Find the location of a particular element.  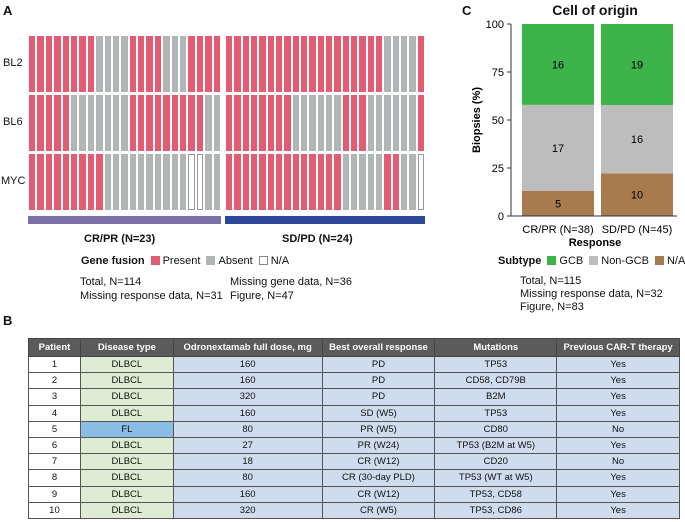

table-cell: CD58, CD79B is located at coordinates (496, 381).